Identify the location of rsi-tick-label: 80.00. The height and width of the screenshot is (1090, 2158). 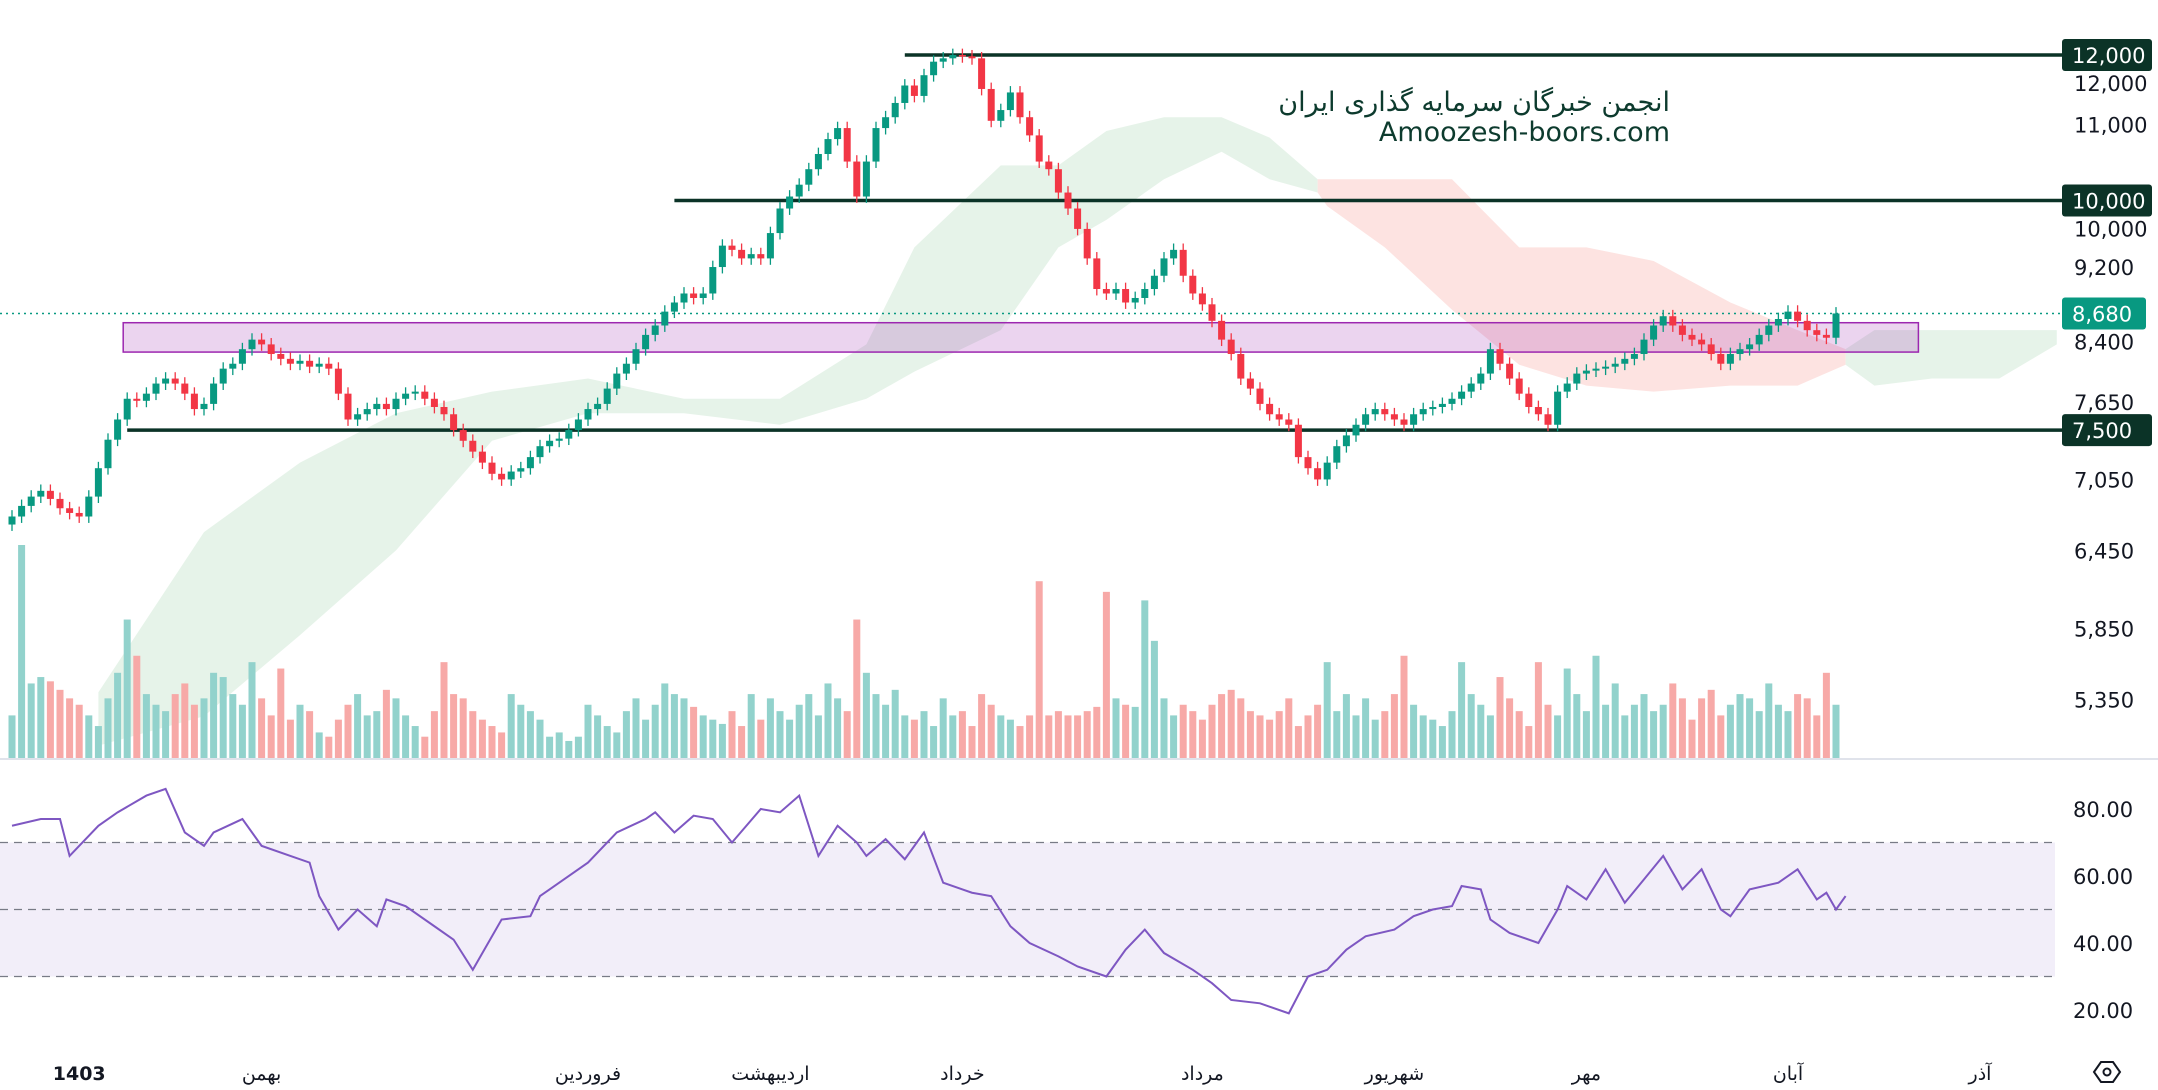
(2103, 810).